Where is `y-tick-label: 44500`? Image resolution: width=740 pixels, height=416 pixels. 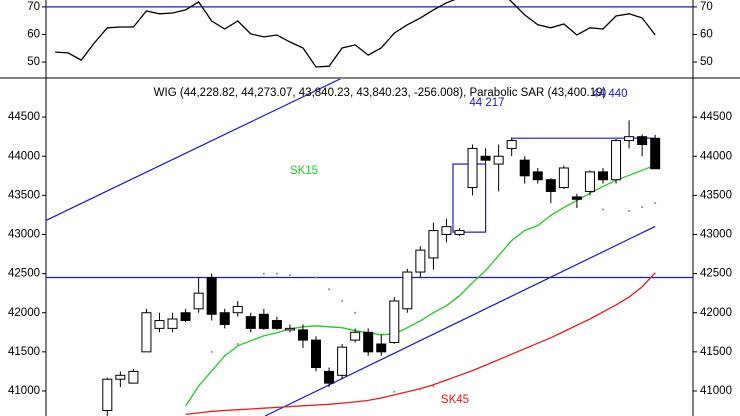 y-tick-label: 44500 is located at coordinates (24, 117).